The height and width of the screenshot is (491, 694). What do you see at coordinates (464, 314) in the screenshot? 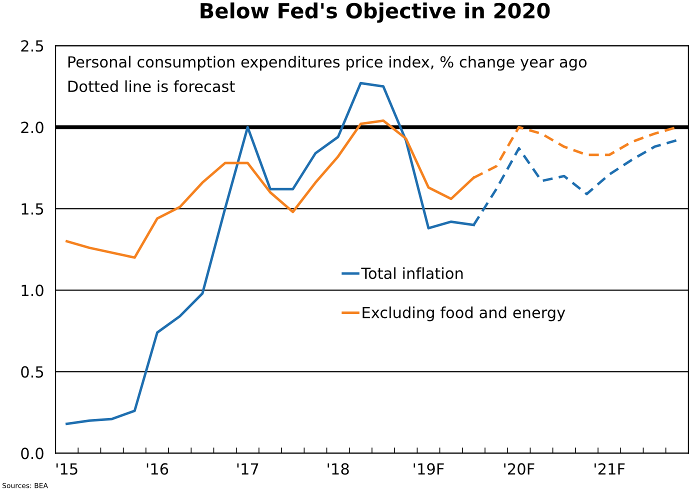
I see `legend-label: Excluding food and energy` at bounding box center [464, 314].